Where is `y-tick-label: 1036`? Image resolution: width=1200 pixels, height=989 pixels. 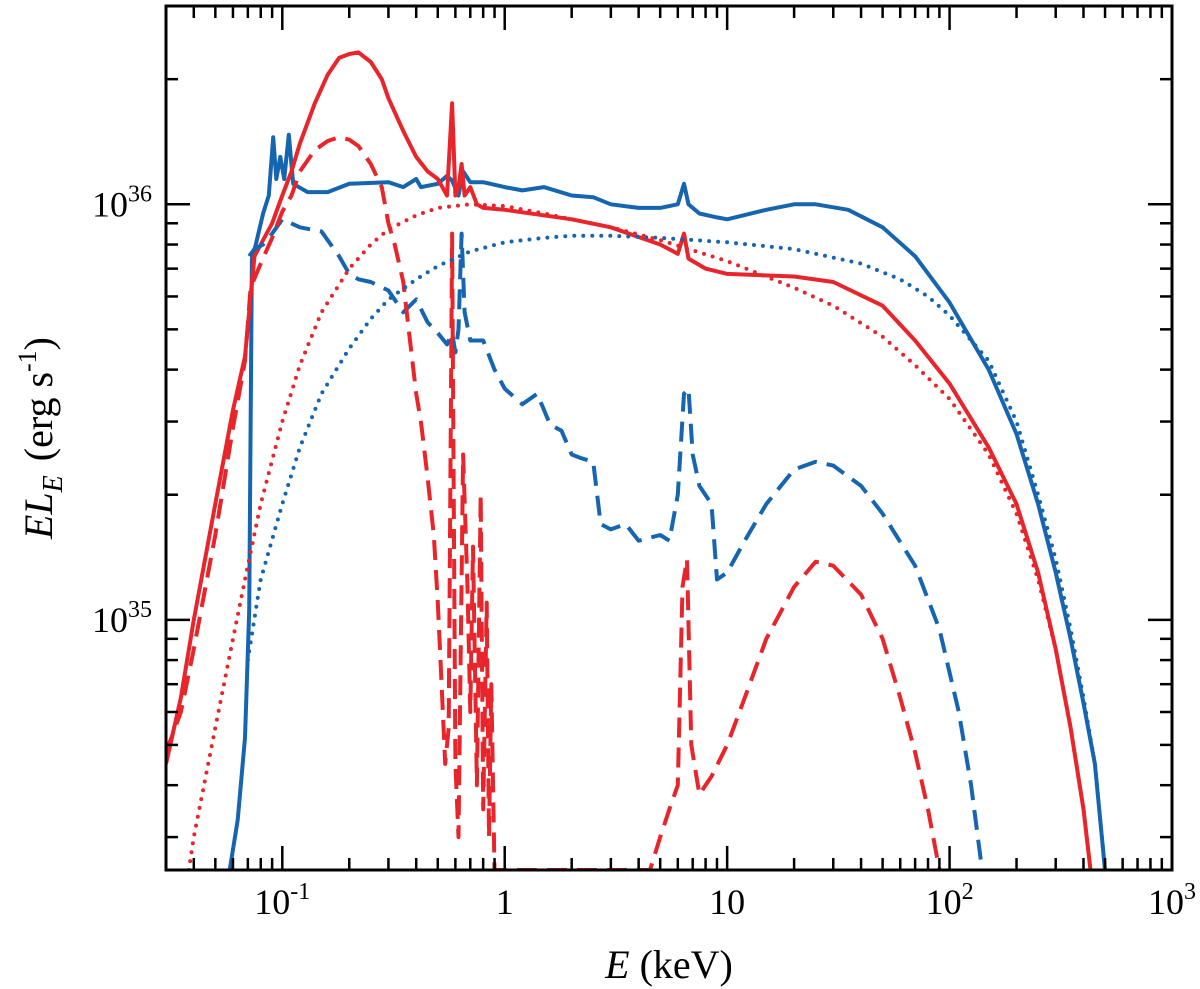
y-tick-label: 1036 is located at coordinates (122, 202).